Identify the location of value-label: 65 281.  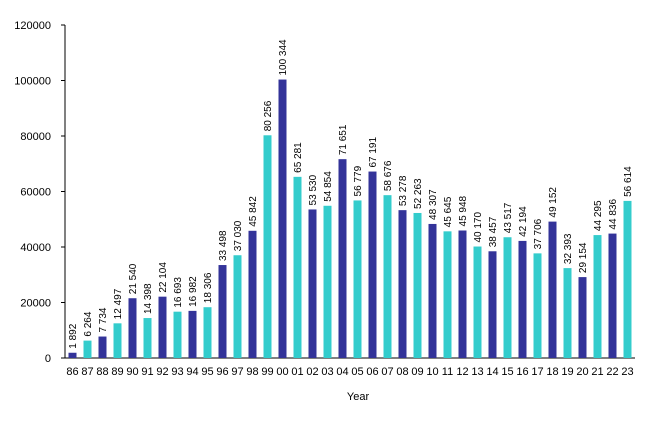
(298, 157).